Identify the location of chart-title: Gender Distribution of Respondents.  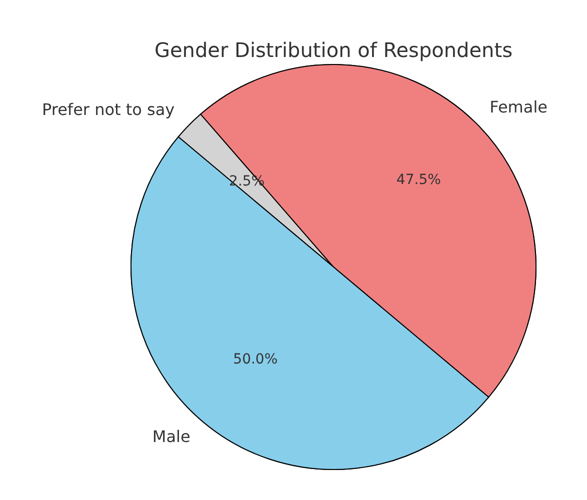
(333, 50).